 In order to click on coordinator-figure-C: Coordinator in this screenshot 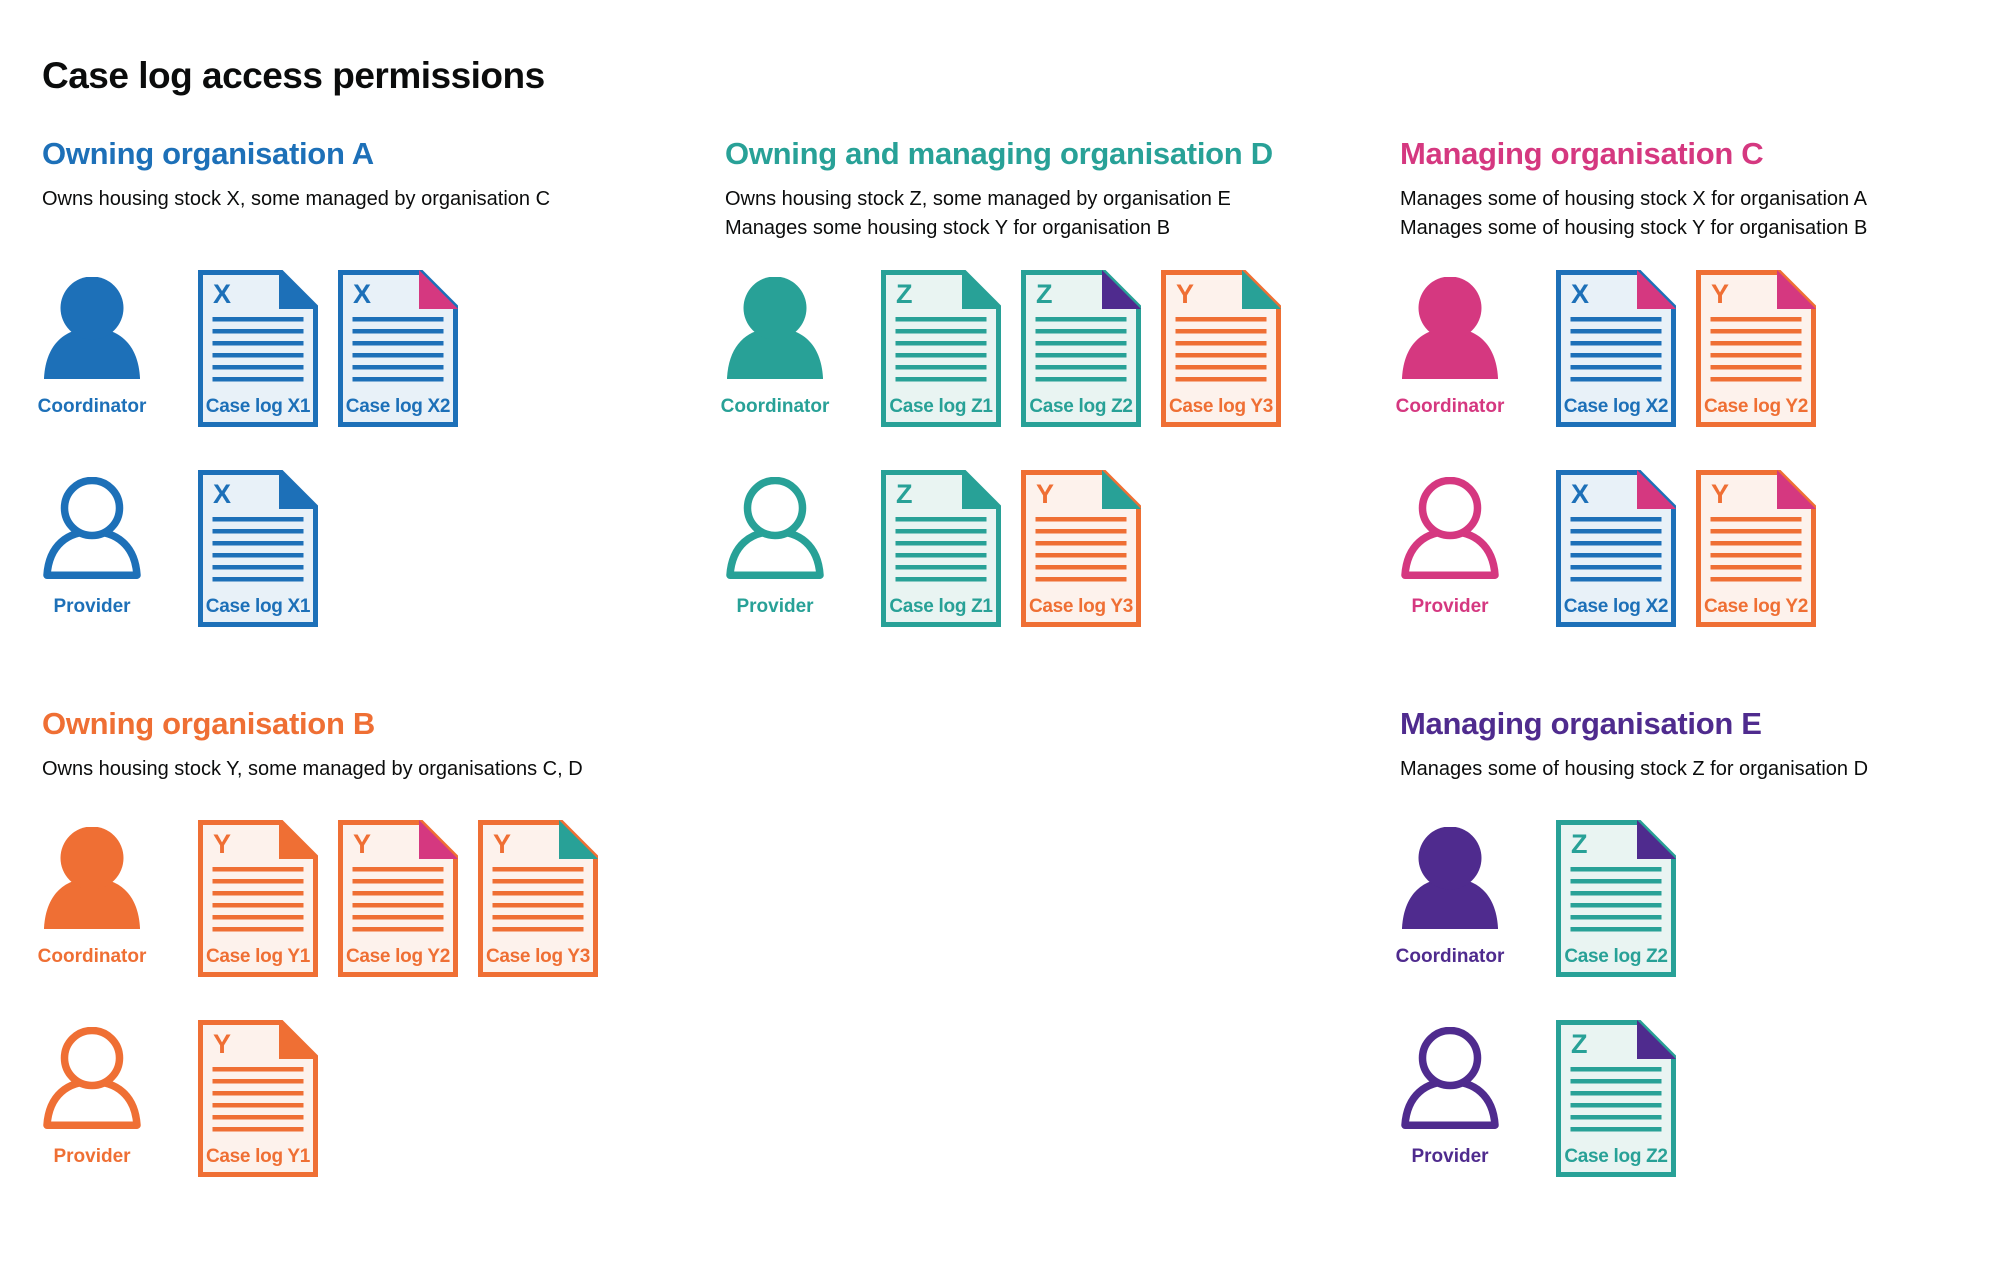, I will do `click(1450, 347)`.